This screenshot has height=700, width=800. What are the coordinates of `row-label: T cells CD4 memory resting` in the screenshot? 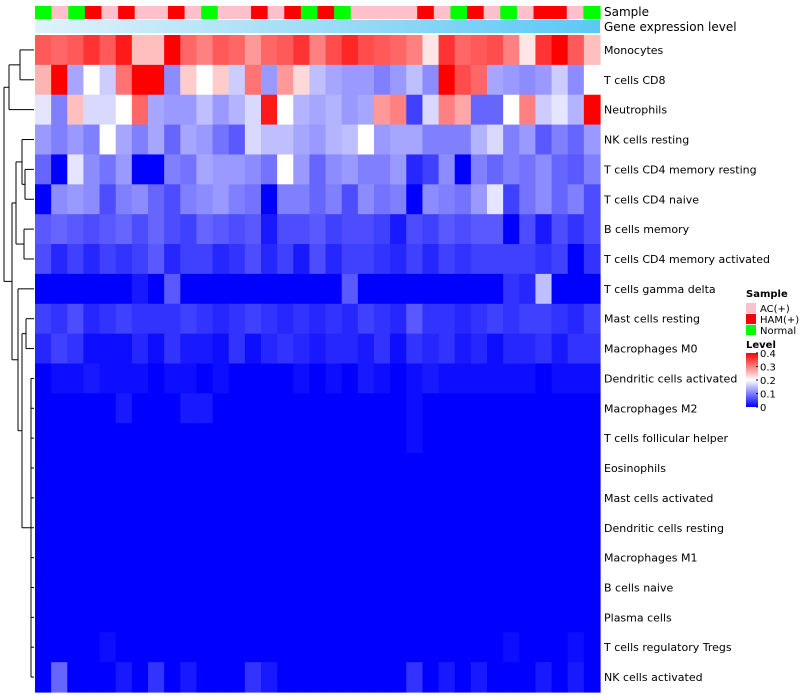 It's located at (680, 169).